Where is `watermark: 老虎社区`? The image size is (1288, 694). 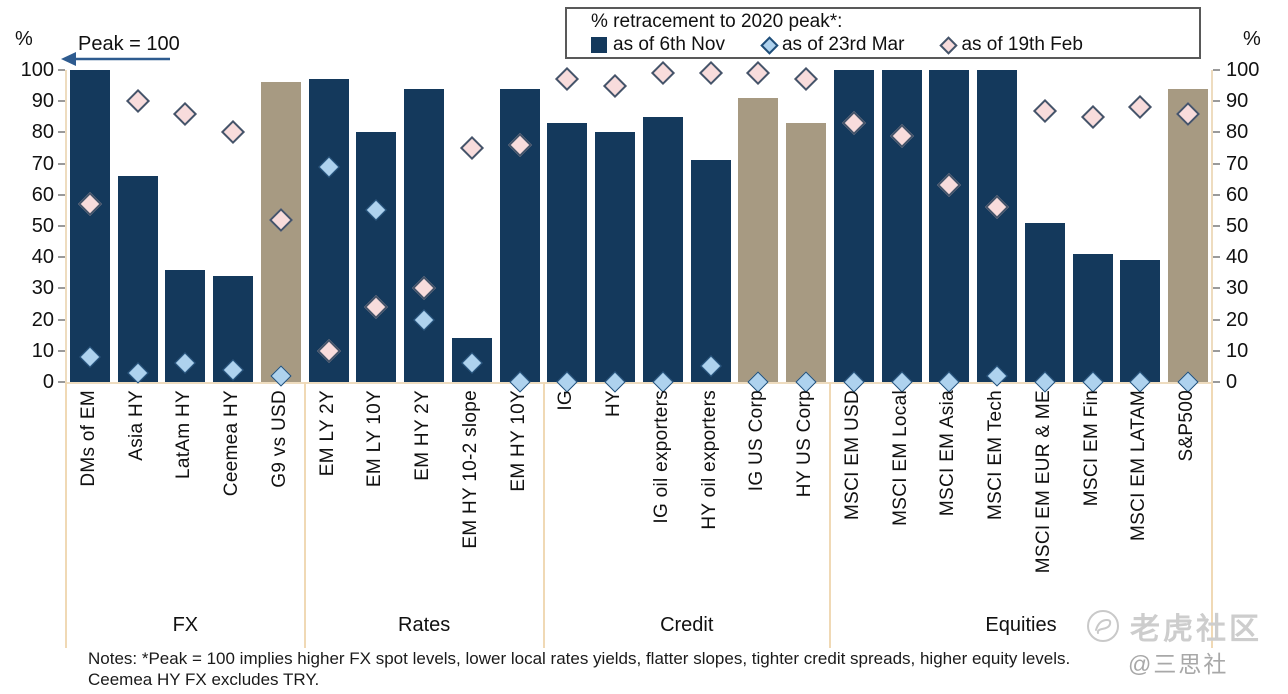 watermark: 老虎社区 is located at coordinates (1174, 626).